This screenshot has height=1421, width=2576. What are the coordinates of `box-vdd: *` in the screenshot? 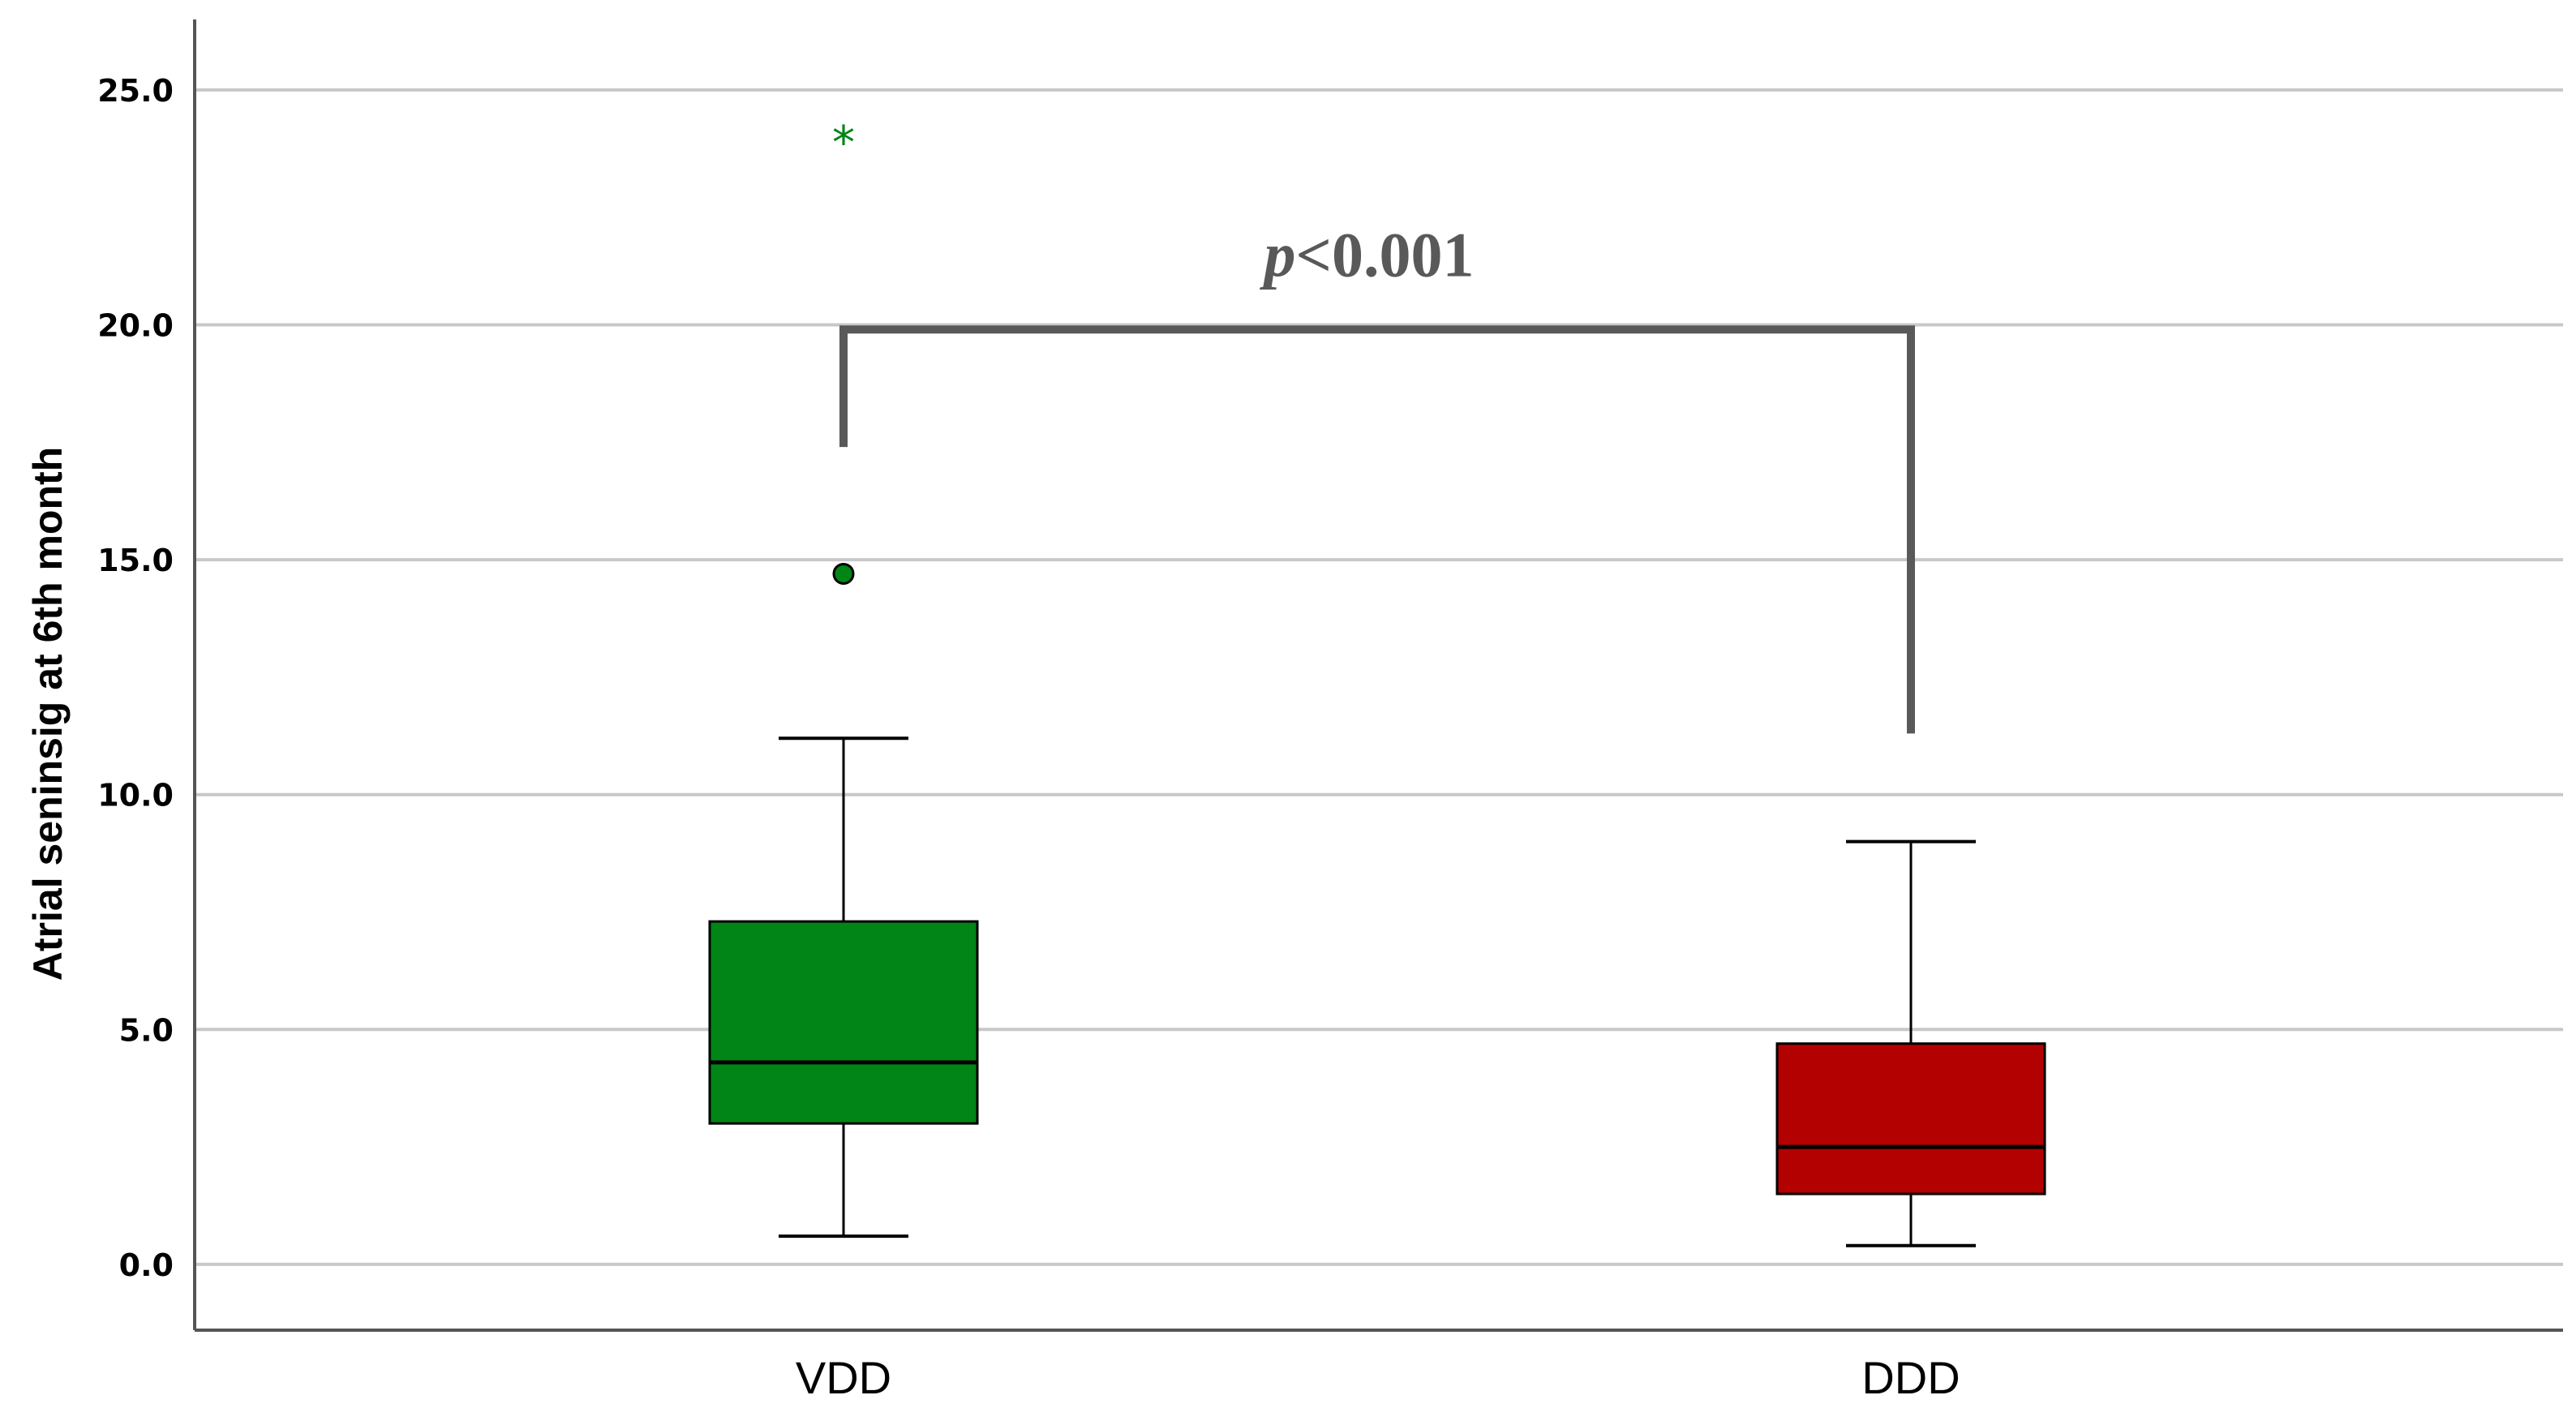 It's located at (843, 678).